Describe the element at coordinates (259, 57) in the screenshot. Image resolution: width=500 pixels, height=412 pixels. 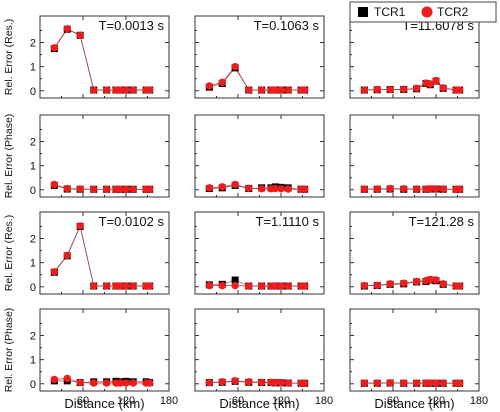
I see `panel-r0-c1: T=0.1063 s` at that location.